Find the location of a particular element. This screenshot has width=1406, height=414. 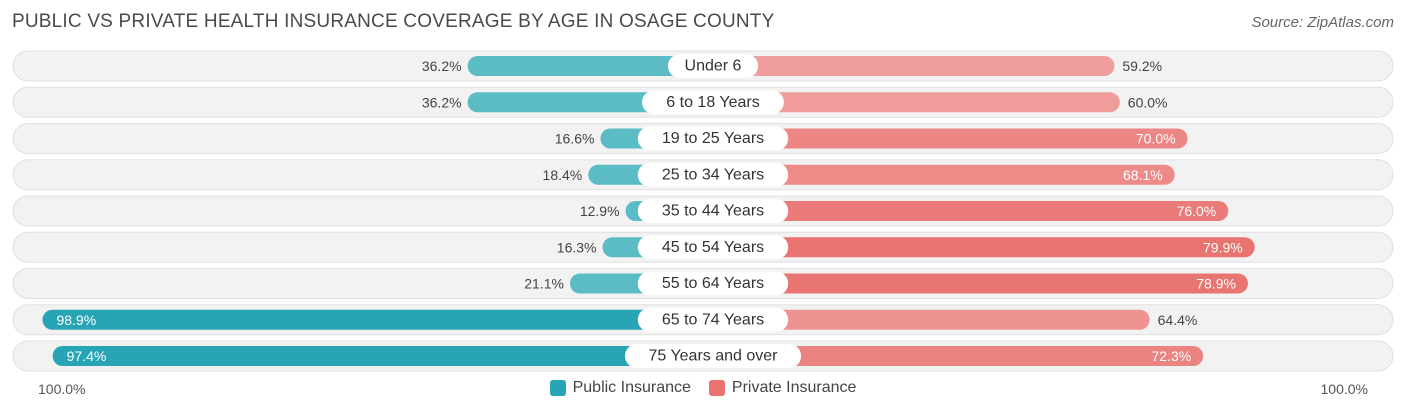

private-value-label-45-to-54-years: 79.9% is located at coordinates (1223, 247).